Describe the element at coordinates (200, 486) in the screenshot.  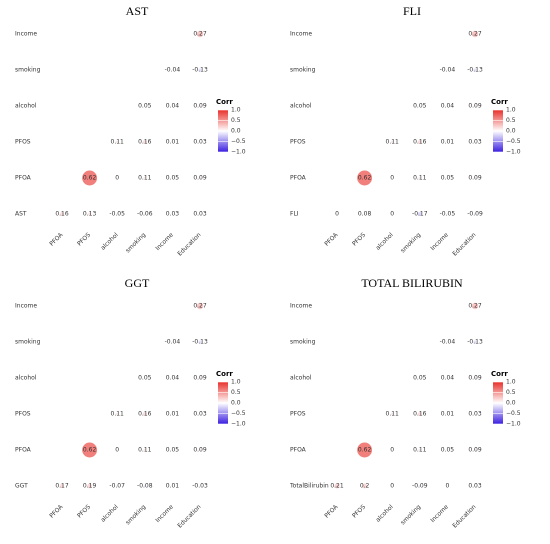
I see `corr-label: -0.03` at that location.